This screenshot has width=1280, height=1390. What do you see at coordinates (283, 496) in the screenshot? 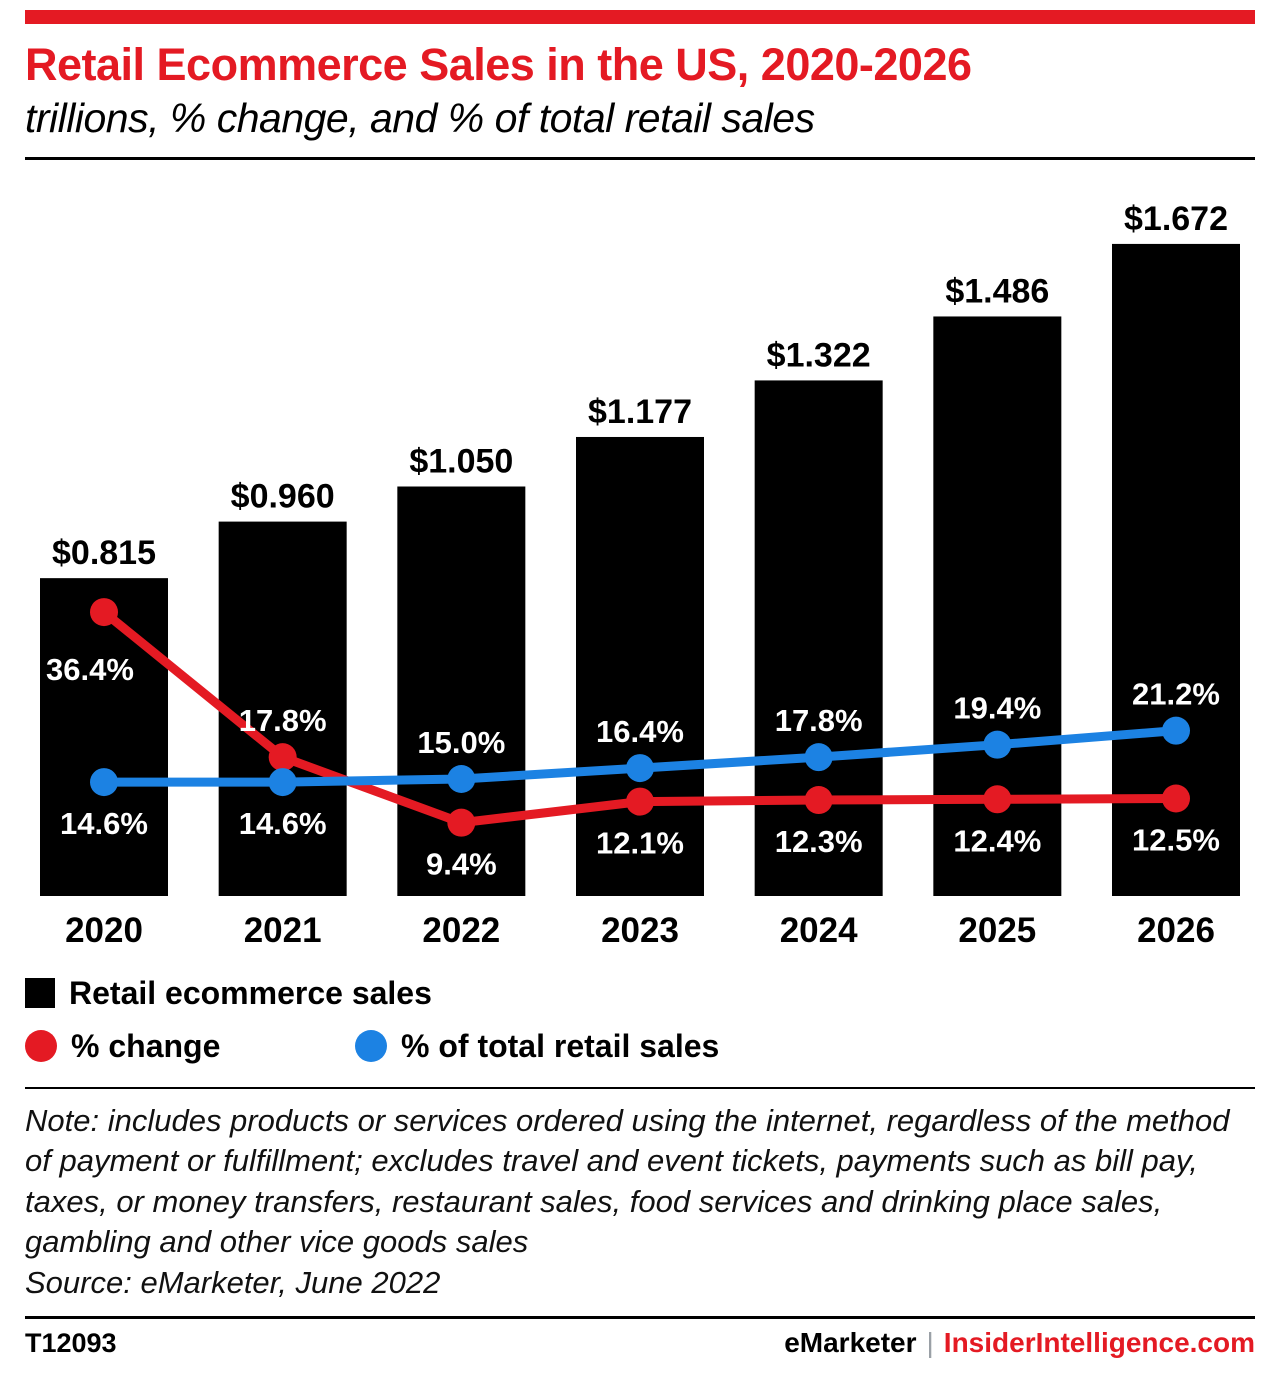
I see `bar-value-label: $0.960` at bounding box center [283, 496].